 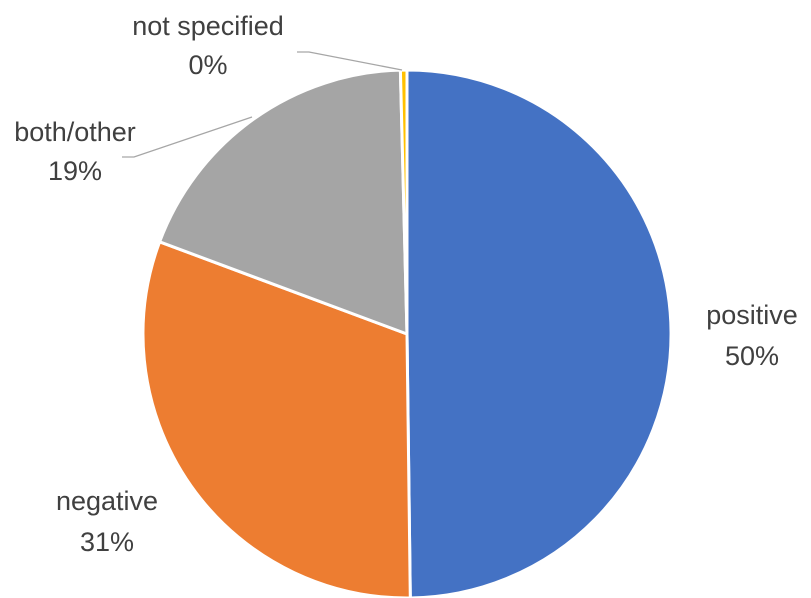 I want to click on leader-lines, so click(x=262, y=104).